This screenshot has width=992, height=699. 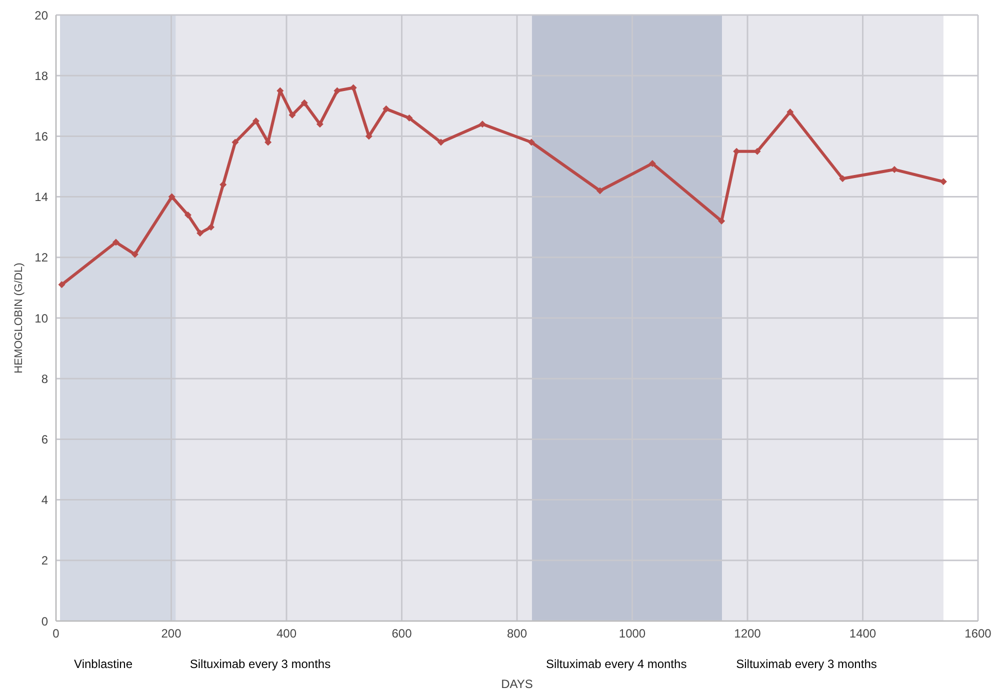 I want to click on y-tick-label: 8, so click(x=44, y=379).